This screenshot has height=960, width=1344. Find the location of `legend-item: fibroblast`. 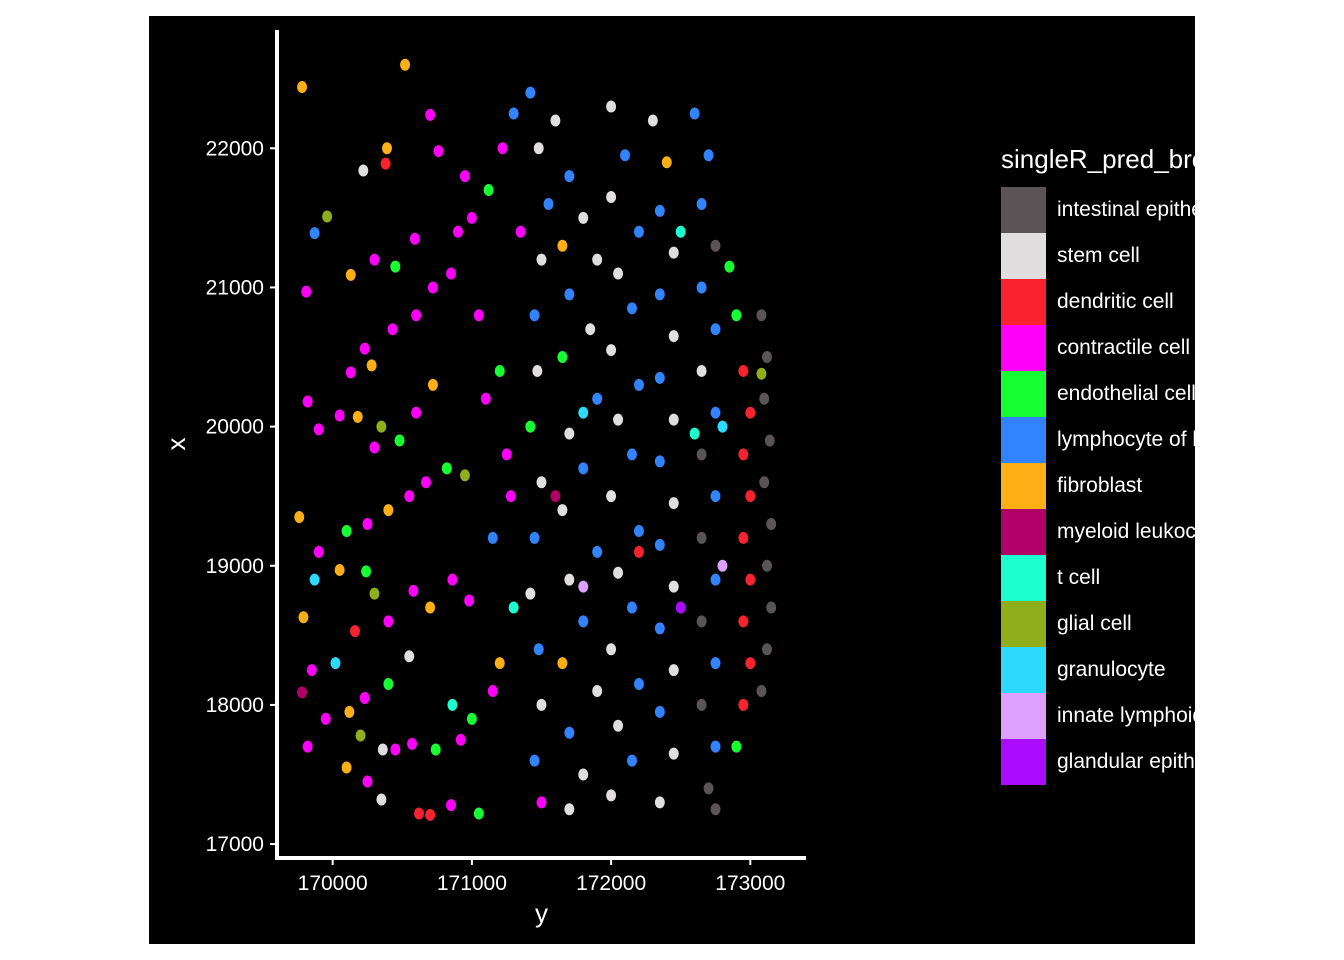

legend-item: fibroblast is located at coordinates (1139, 486).